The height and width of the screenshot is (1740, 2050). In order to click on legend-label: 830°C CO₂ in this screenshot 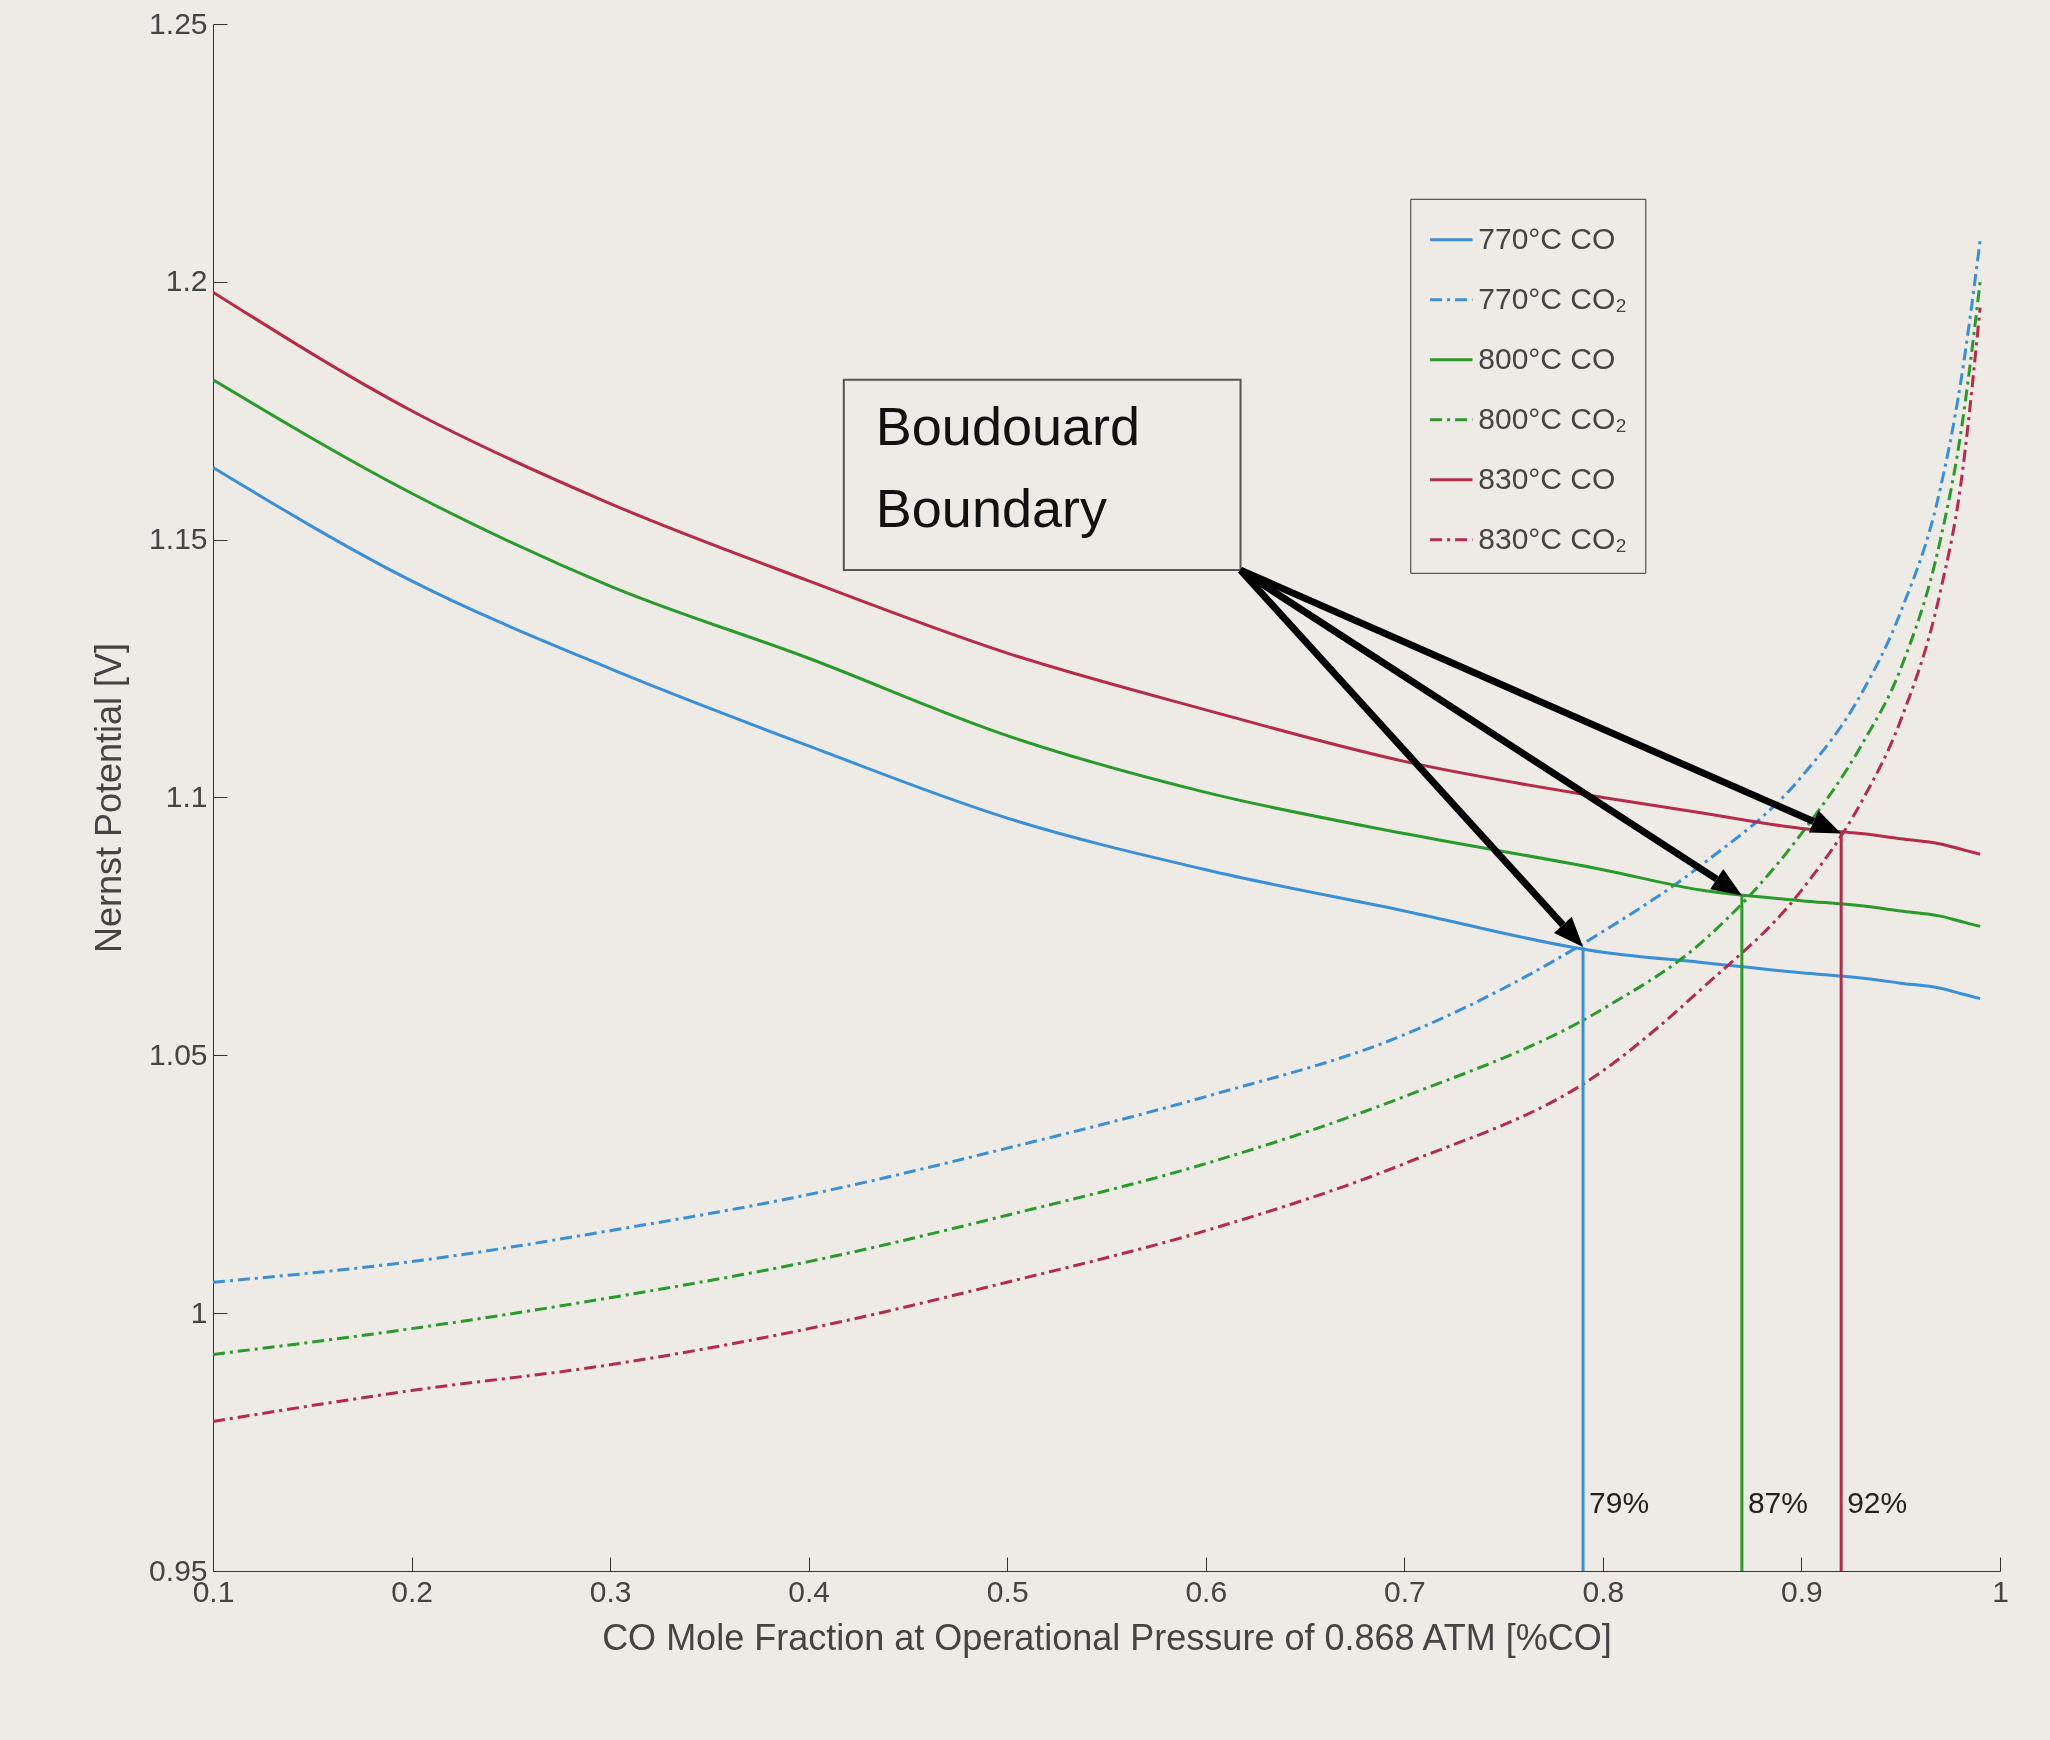, I will do `click(1552, 538)`.